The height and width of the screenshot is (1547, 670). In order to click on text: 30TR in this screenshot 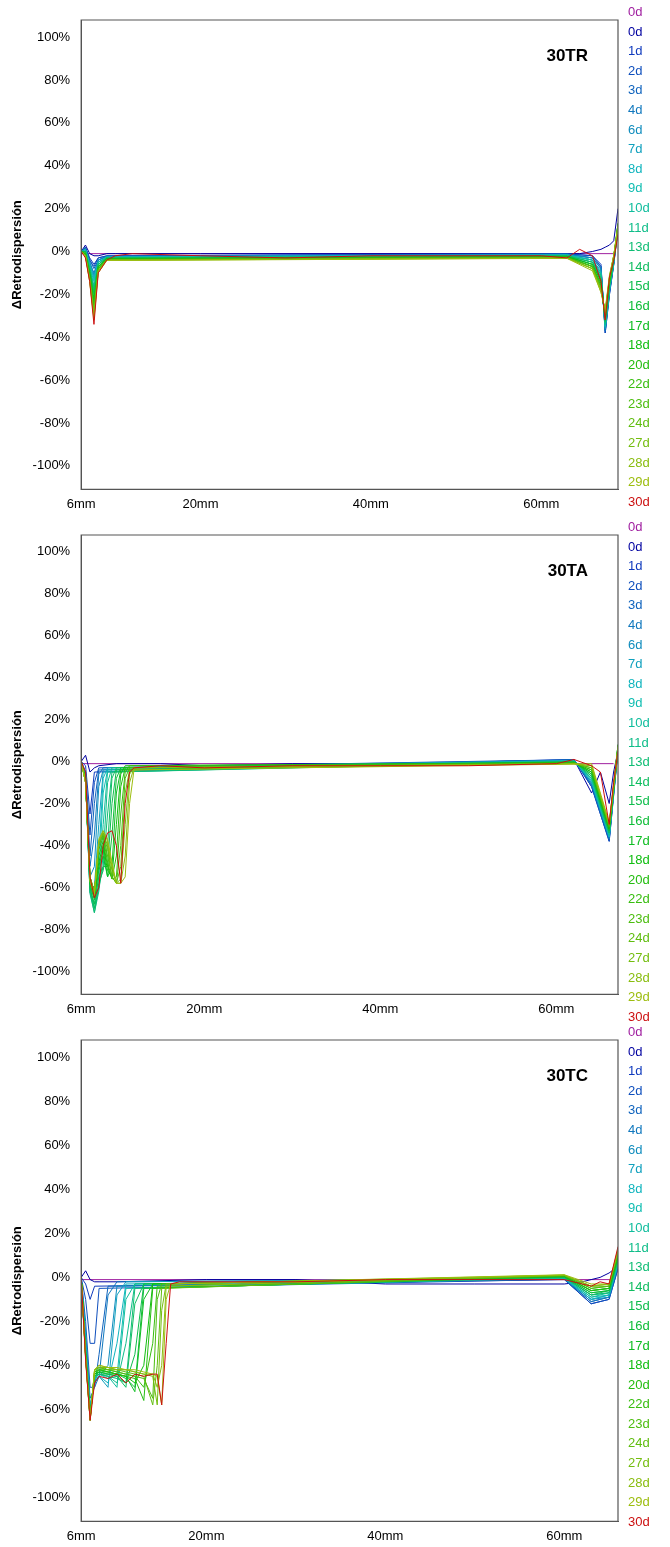, I will do `click(567, 56)`.